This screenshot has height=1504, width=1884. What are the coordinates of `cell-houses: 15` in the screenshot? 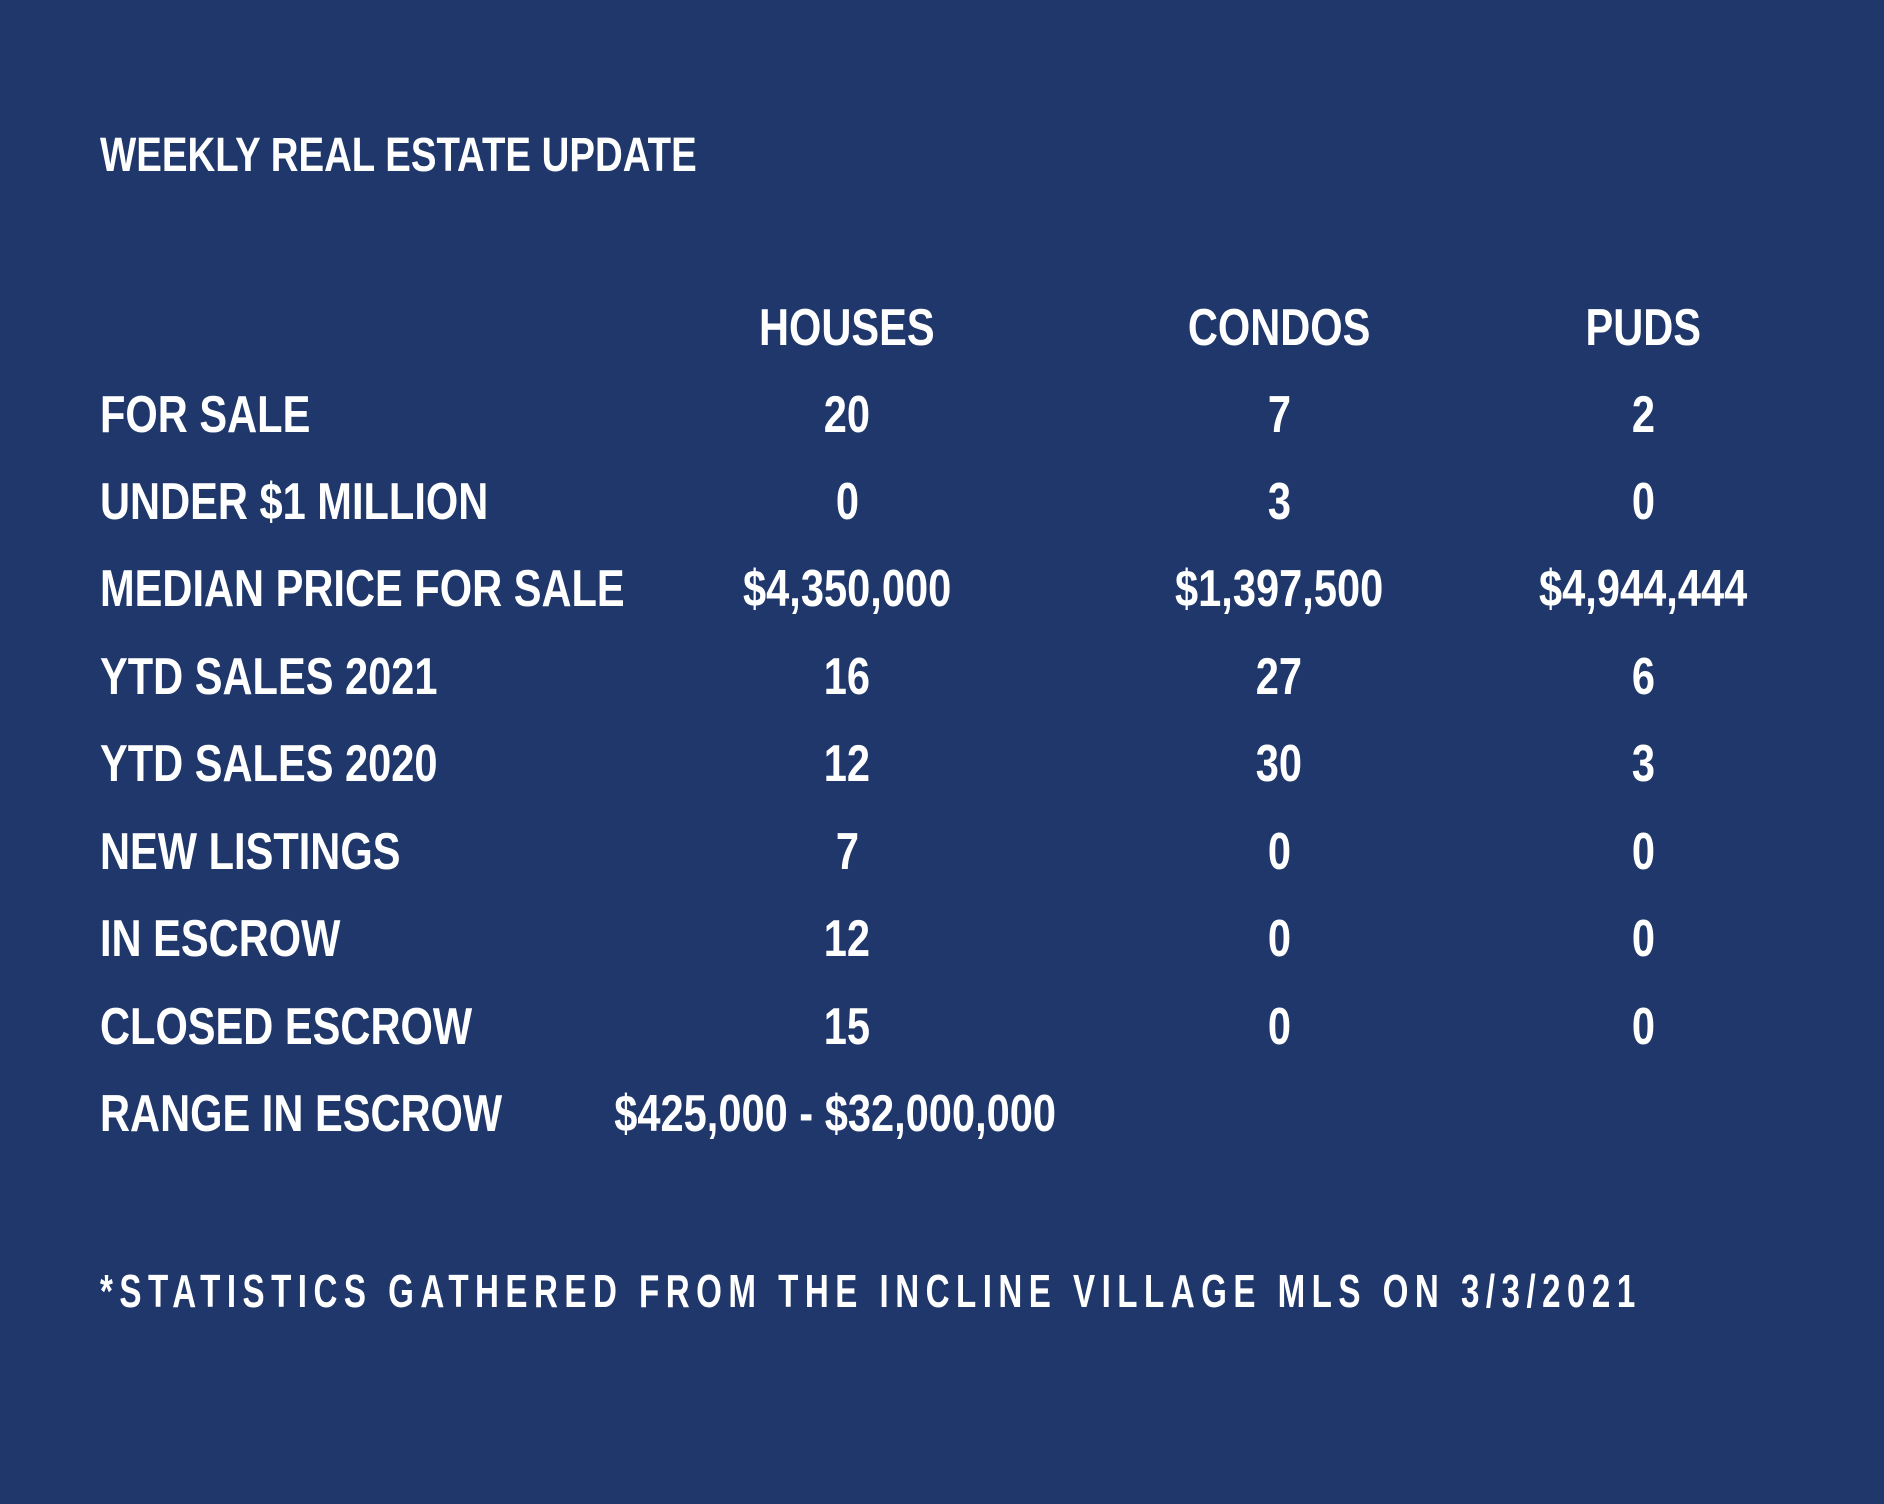 It's located at (847, 1027).